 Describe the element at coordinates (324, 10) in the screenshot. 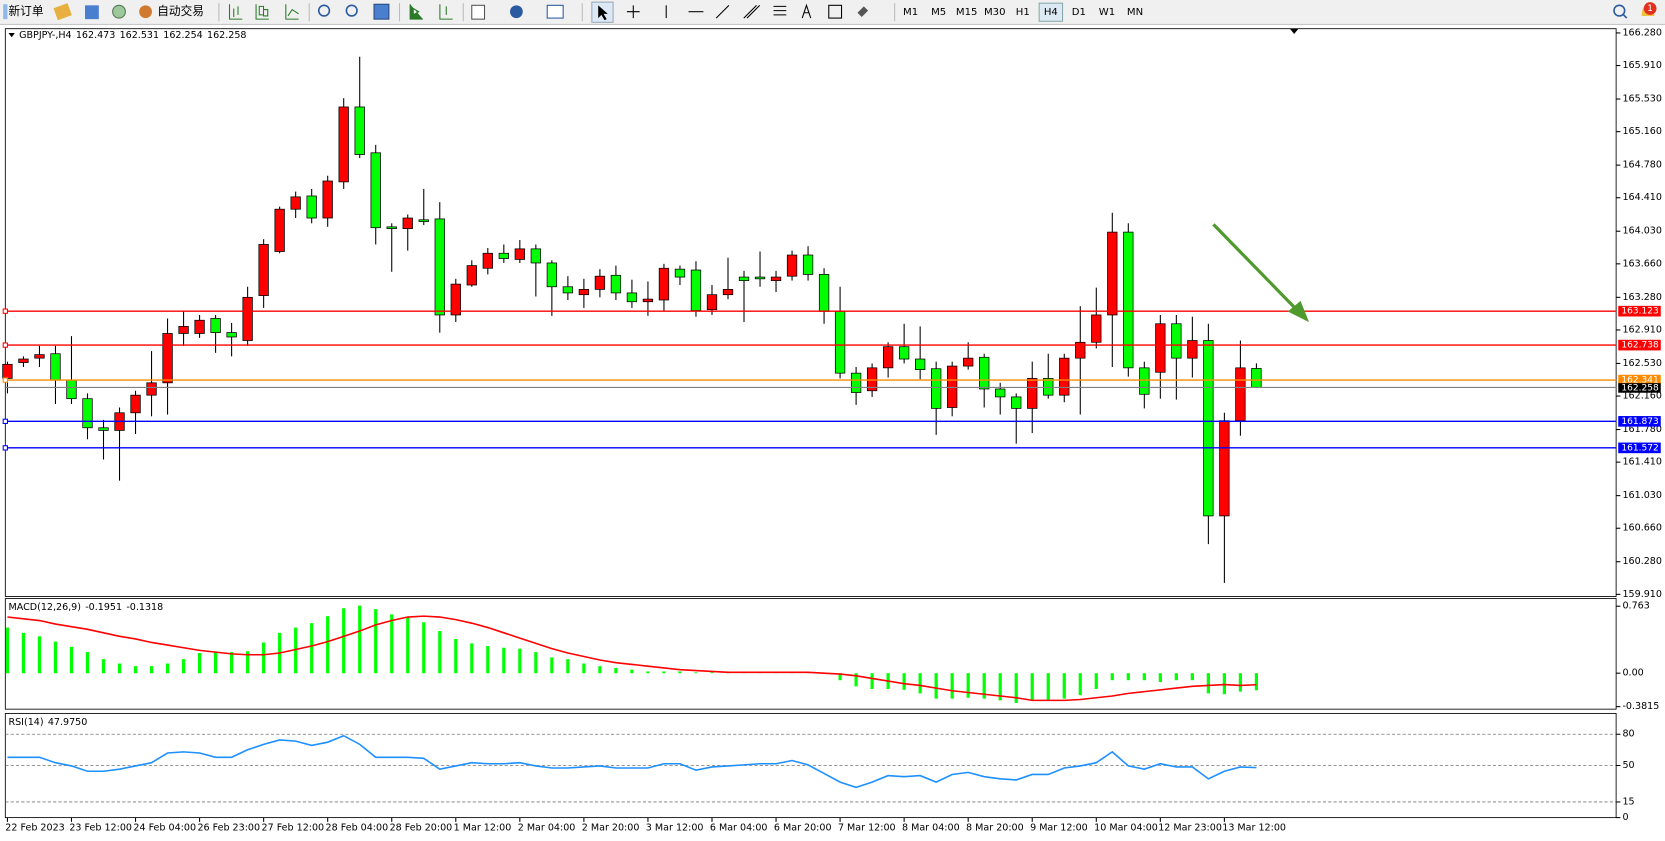

I see `zoom-in` at that location.